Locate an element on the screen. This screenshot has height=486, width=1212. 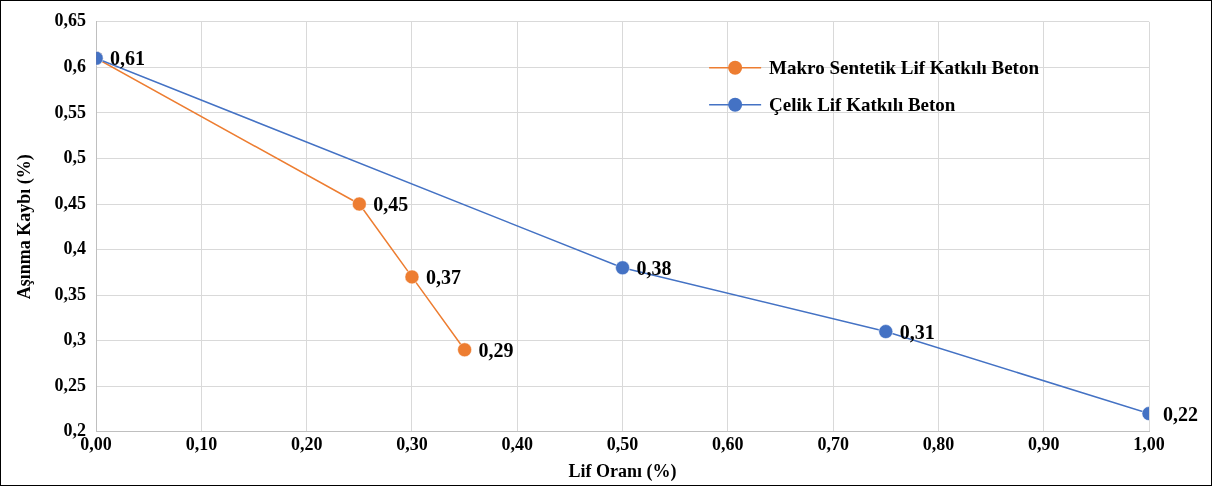
y-tick-label: 0,3 is located at coordinates (75, 339).